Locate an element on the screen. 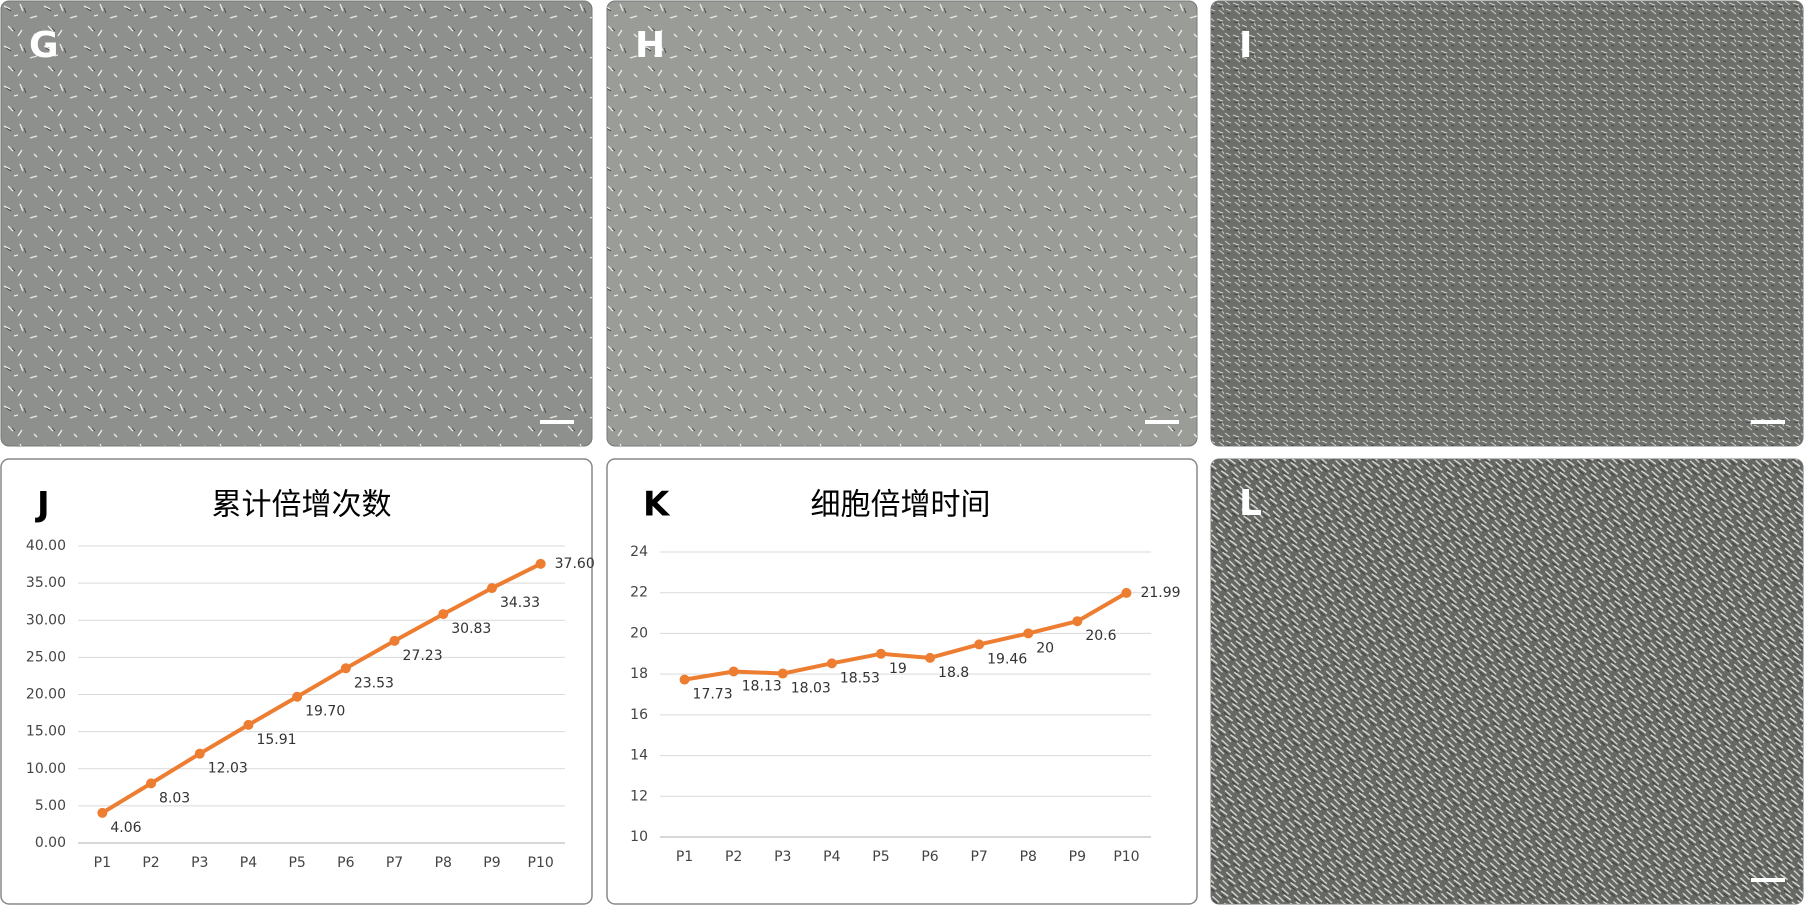 Image resolution: width=1804 pixels, height=905 pixels. y-tick-label: 14 is located at coordinates (639, 756).